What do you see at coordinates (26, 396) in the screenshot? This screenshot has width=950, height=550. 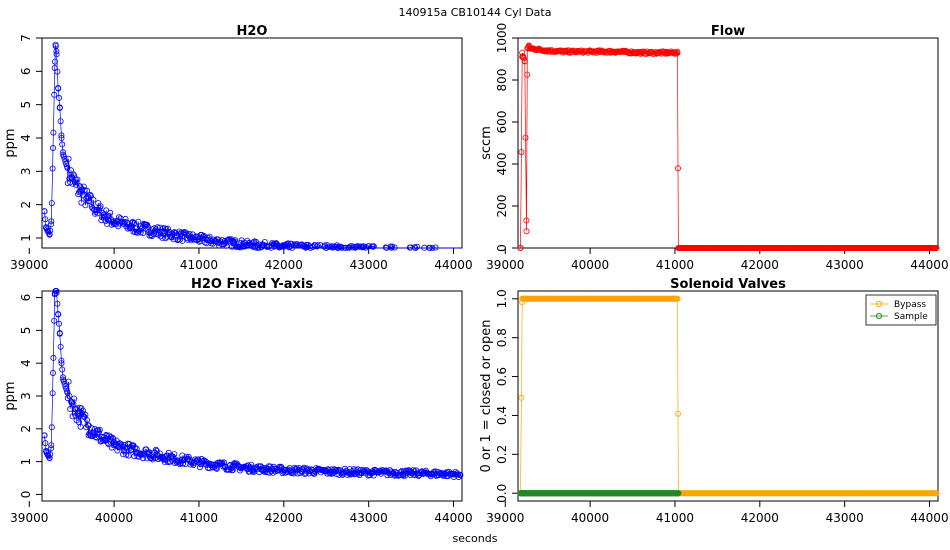 I see `y-tick-label: 3` at bounding box center [26, 396].